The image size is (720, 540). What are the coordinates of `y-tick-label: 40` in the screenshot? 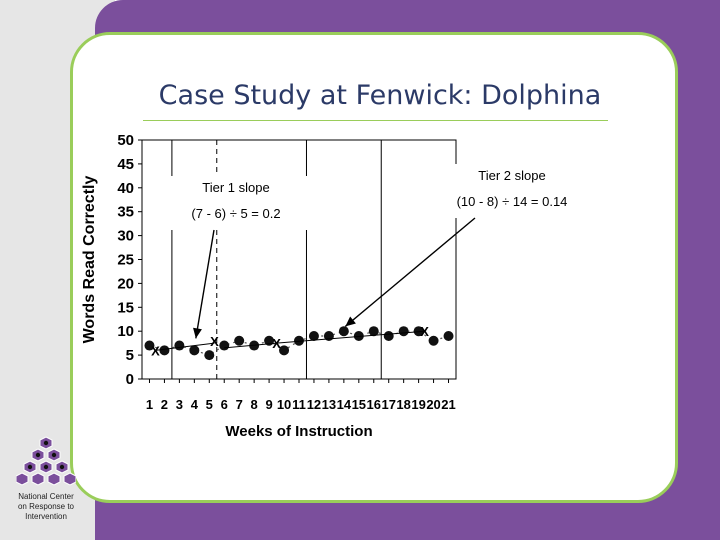 It's located at (125, 188).